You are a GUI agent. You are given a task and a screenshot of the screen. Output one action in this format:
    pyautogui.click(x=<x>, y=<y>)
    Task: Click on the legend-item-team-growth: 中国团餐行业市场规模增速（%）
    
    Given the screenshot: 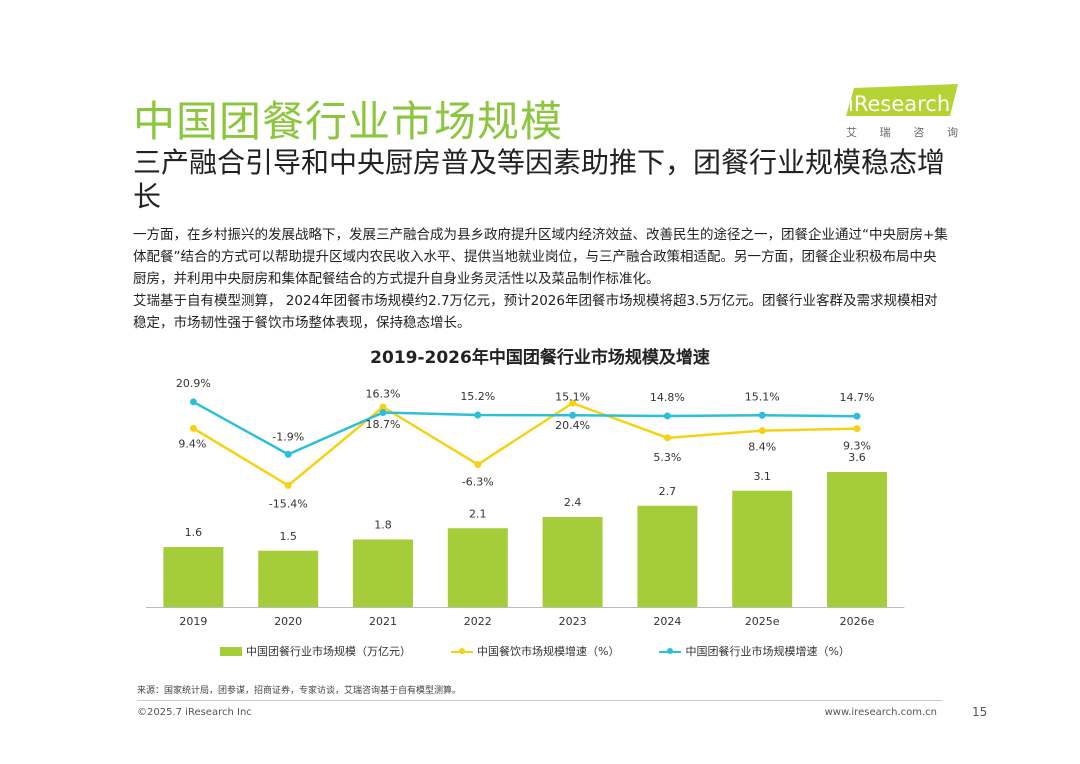 What is the action you would take?
    pyautogui.click(x=754, y=651)
    